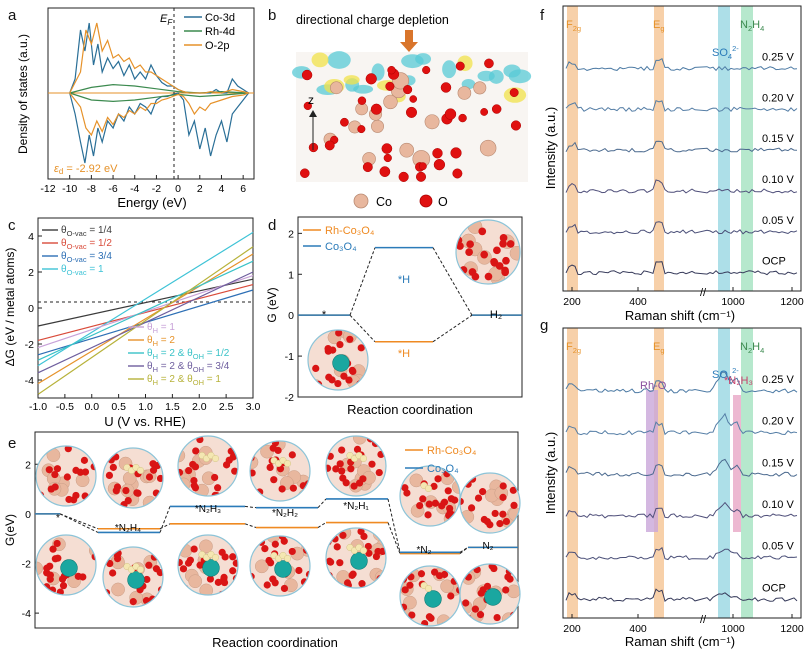  What do you see at coordinates (426, 201) in the screenshot?
I see `o-atom-icon` at bounding box center [426, 201].